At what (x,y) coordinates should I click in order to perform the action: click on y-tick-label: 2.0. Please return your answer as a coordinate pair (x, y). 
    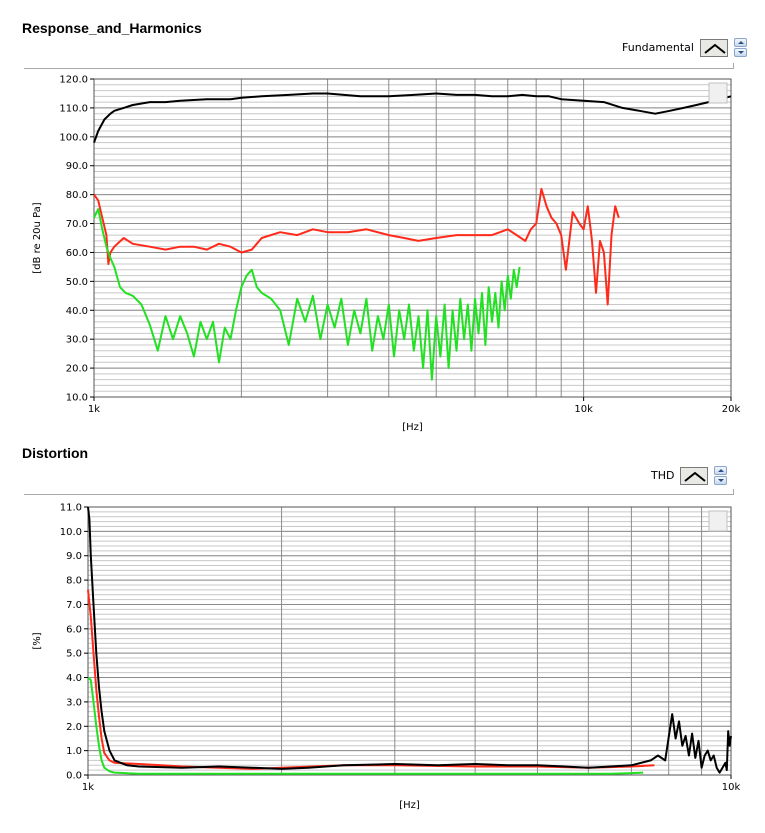
    Looking at the image, I should click on (74, 727).